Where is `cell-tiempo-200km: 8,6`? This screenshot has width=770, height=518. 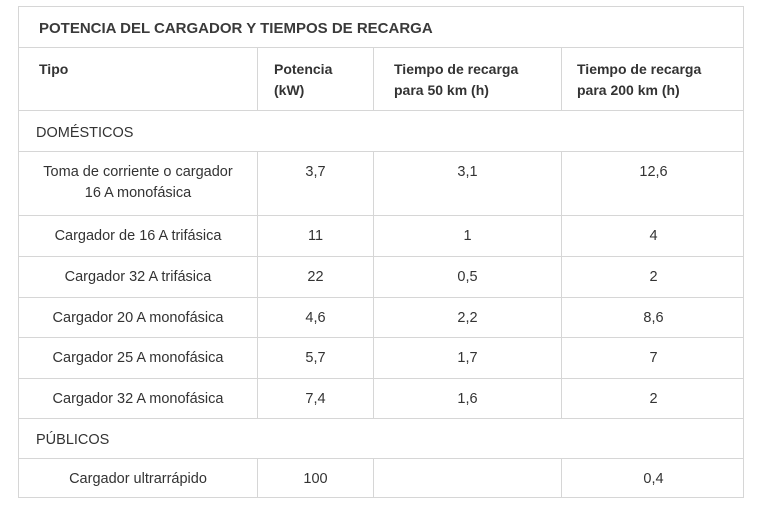
cell-tiempo-200km: 8,6 is located at coordinates (653, 317).